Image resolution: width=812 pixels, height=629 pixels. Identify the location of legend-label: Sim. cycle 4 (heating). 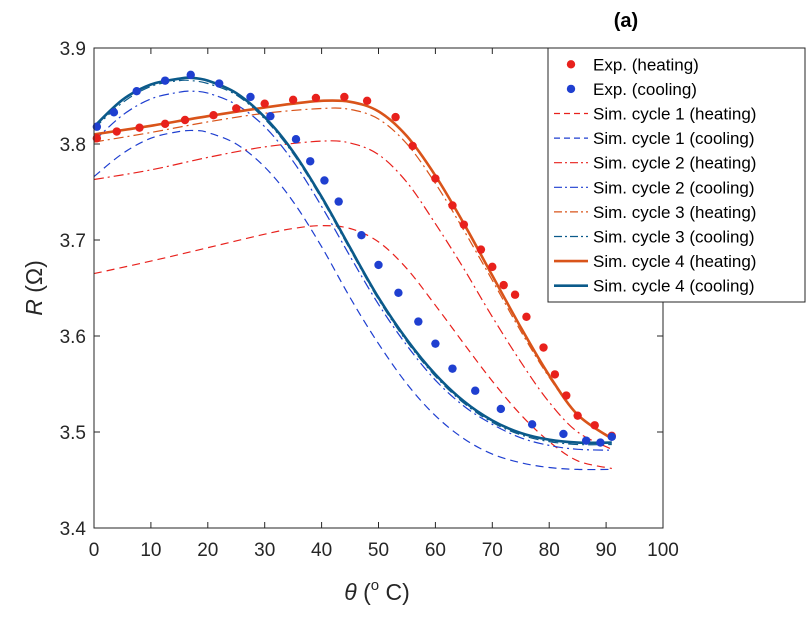
(674, 261).